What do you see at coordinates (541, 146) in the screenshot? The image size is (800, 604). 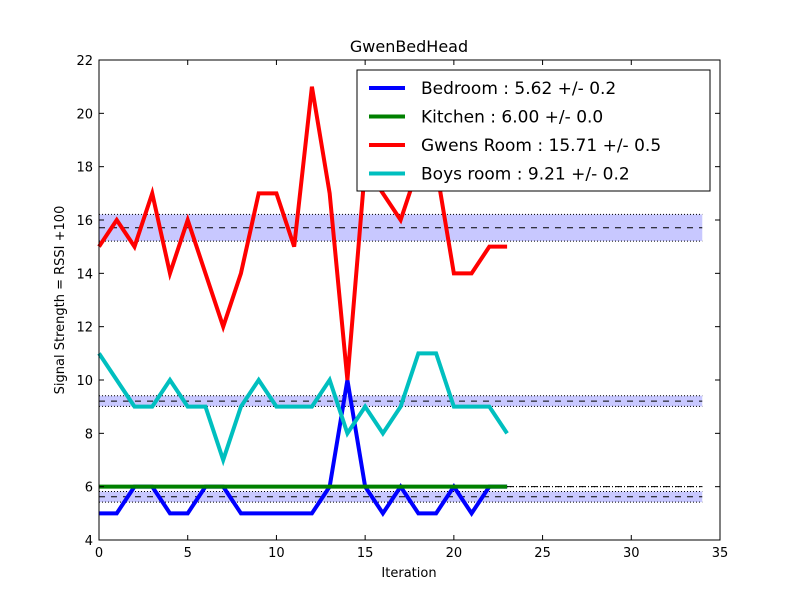 I see `legend-label-2: Gwens Room : 15.71 +/- 0.5` at bounding box center [541, 146].